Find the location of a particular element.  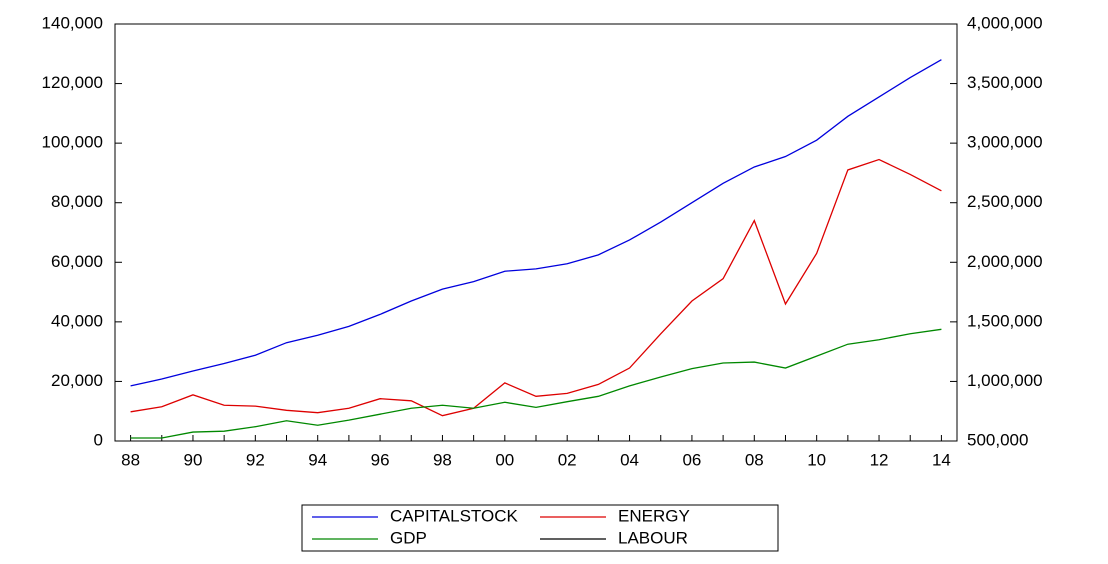

y-tick-label: 0 is located at coordinates (98, 439).